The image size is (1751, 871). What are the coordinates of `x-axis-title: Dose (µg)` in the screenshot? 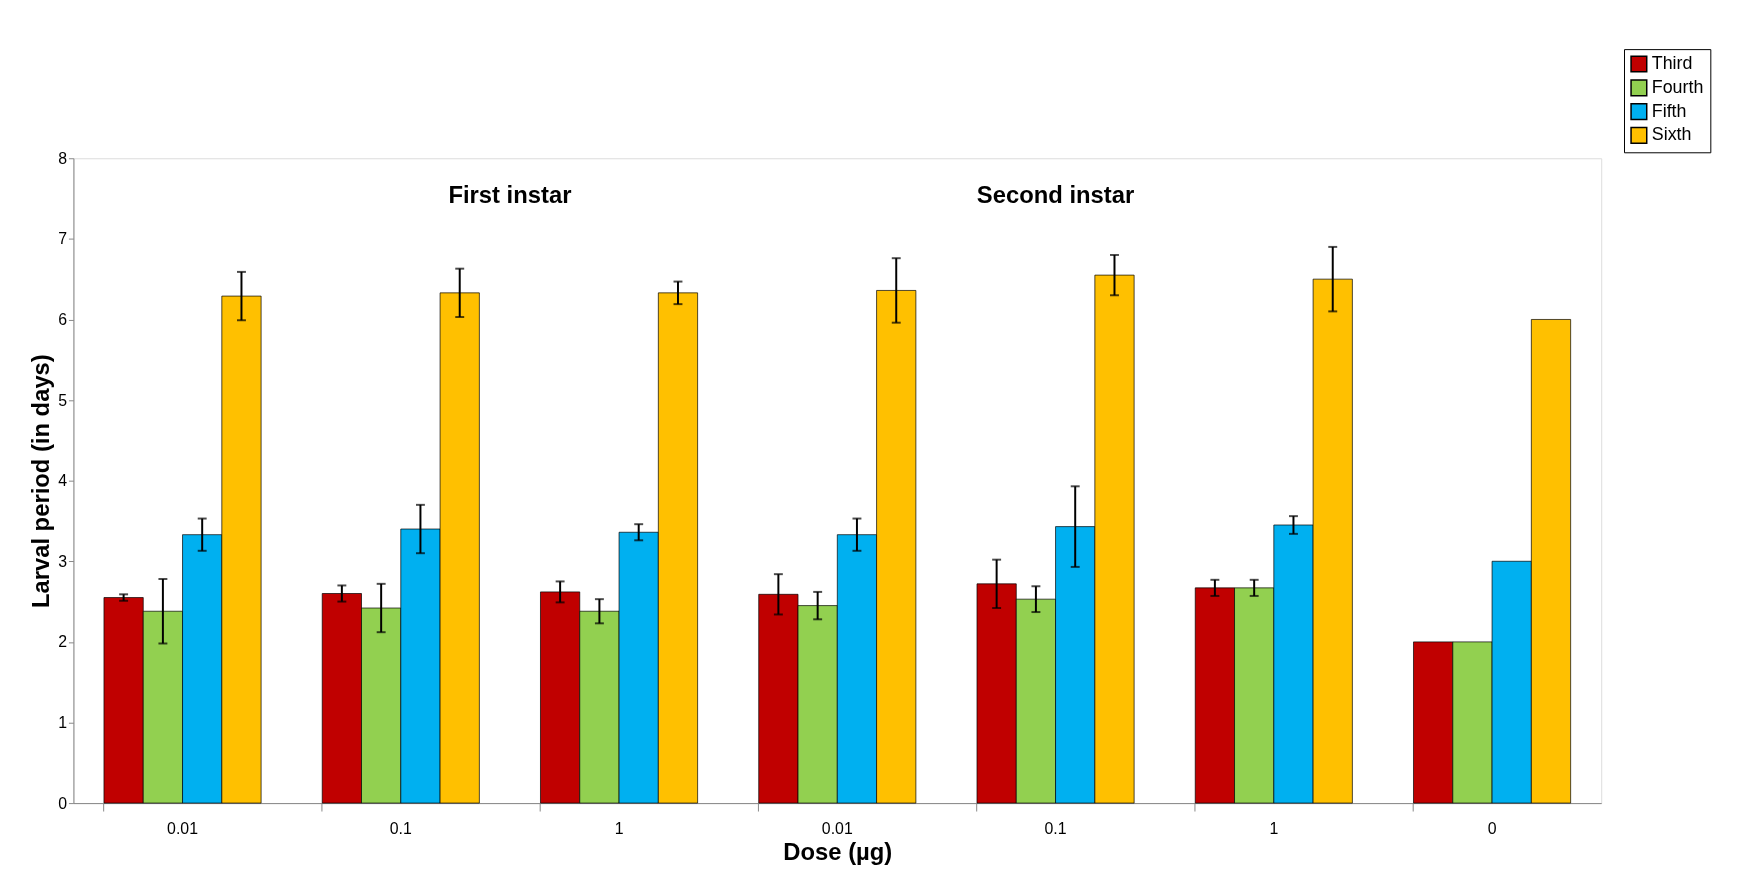 It's located at (838, 852).